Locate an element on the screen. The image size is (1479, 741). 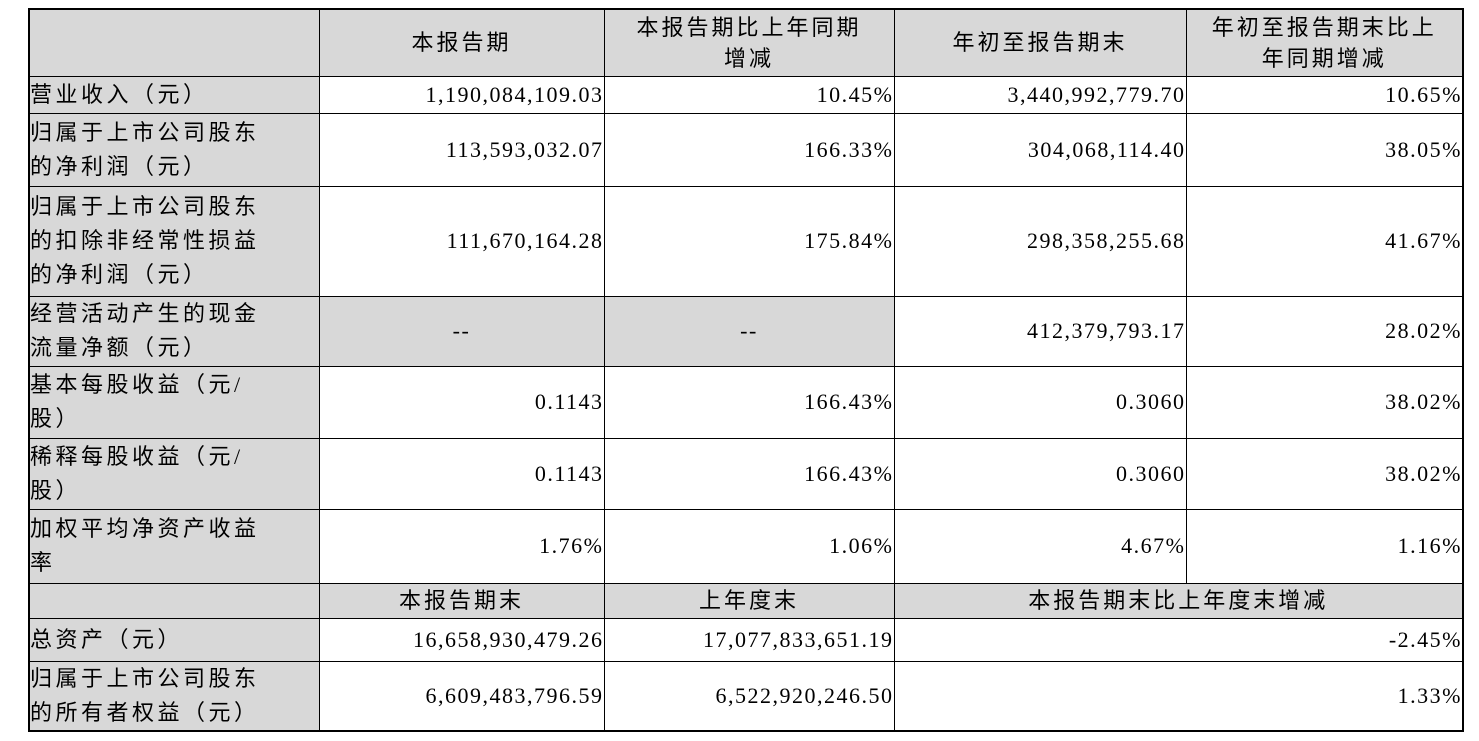
cell-yoy-change: 10.45% is located at coordinates (749, 94).